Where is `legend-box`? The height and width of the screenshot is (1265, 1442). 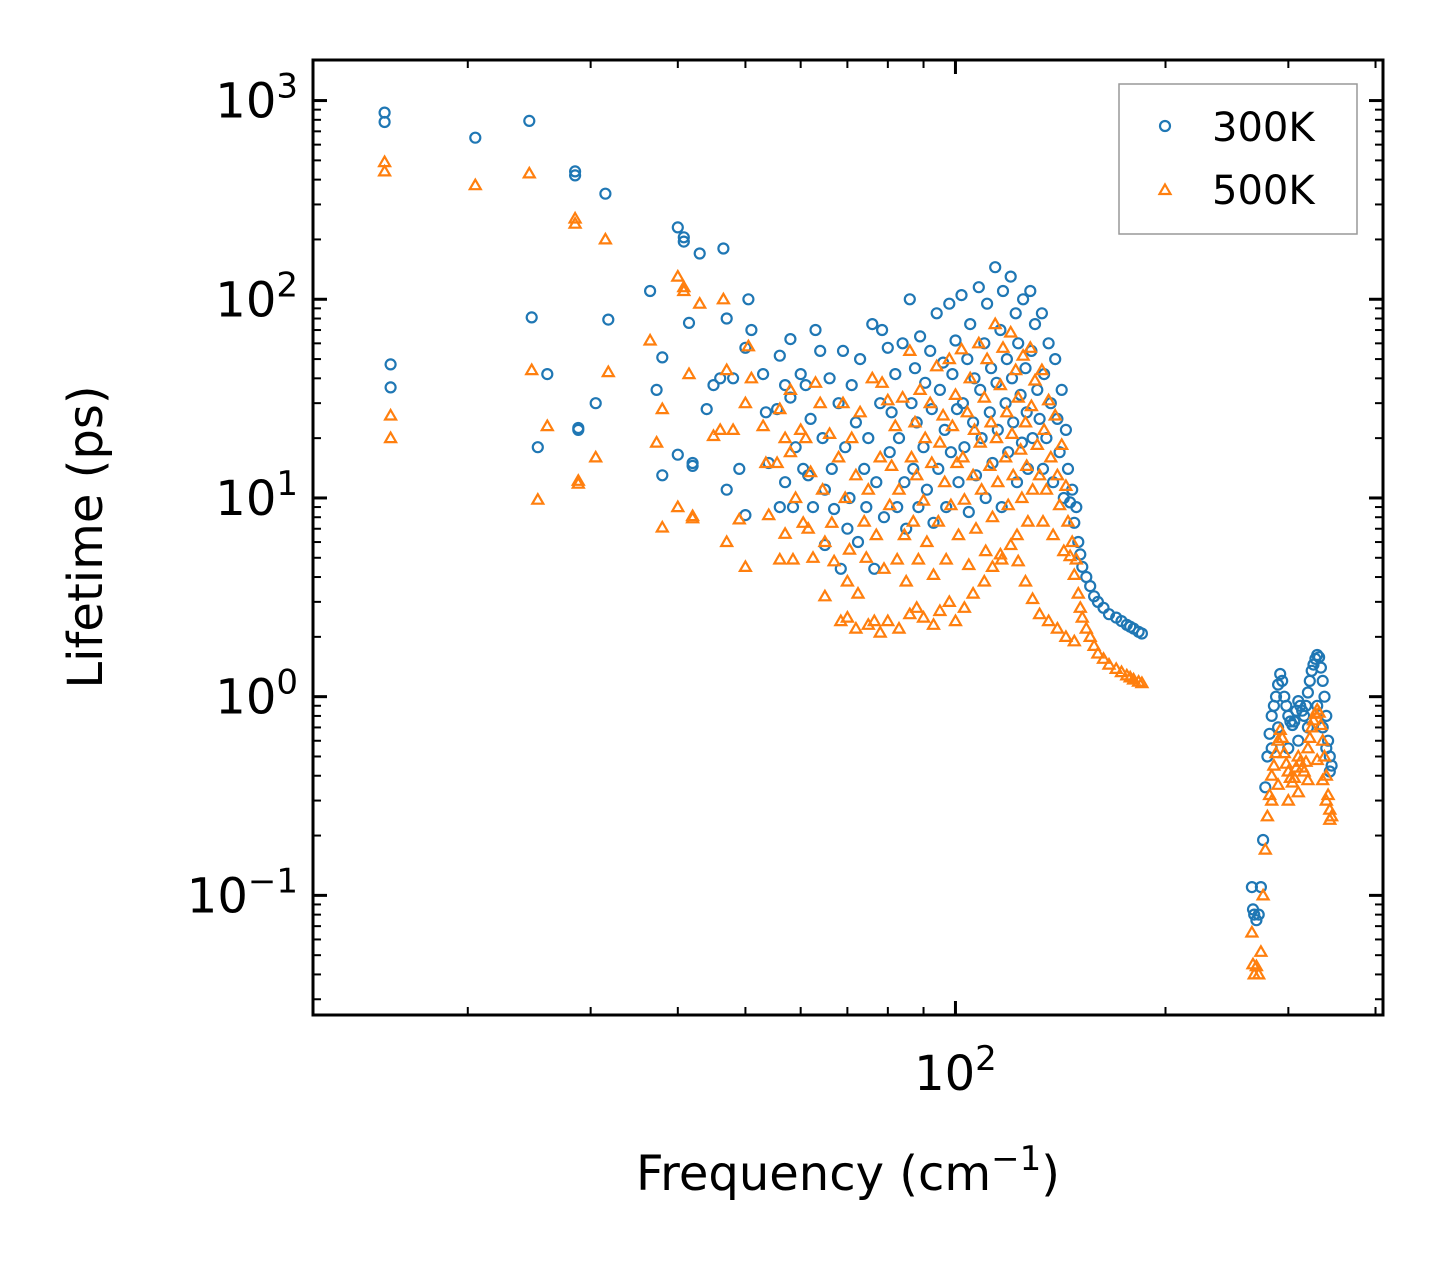
legend-box is located at coordinates (1238, 159).